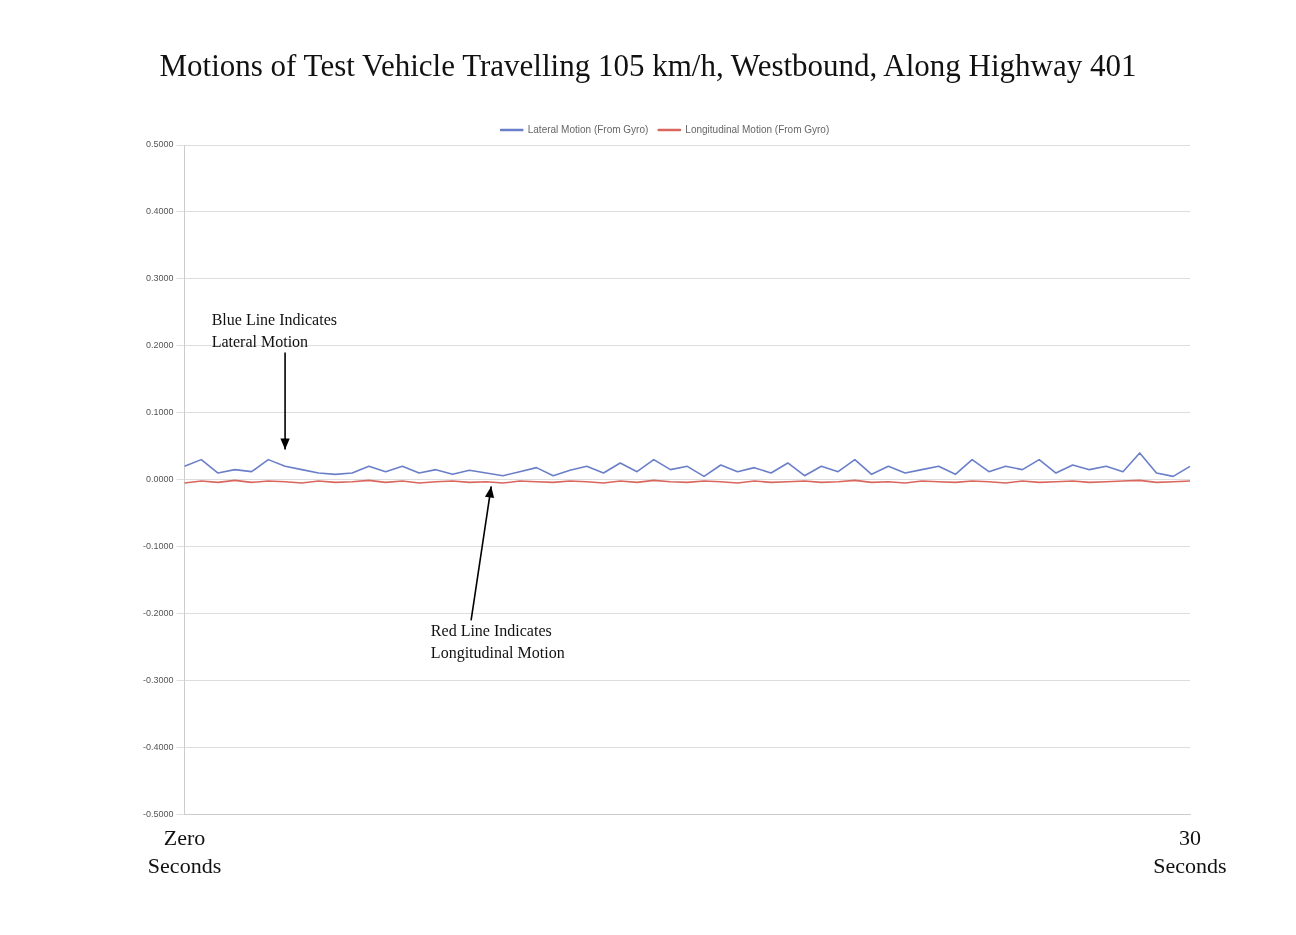 The height and width of the screenshot is (935, 1296). Describe the element at coordinates (184, 851) in the screenshot. I see `text: Zero Seconds` at that location.